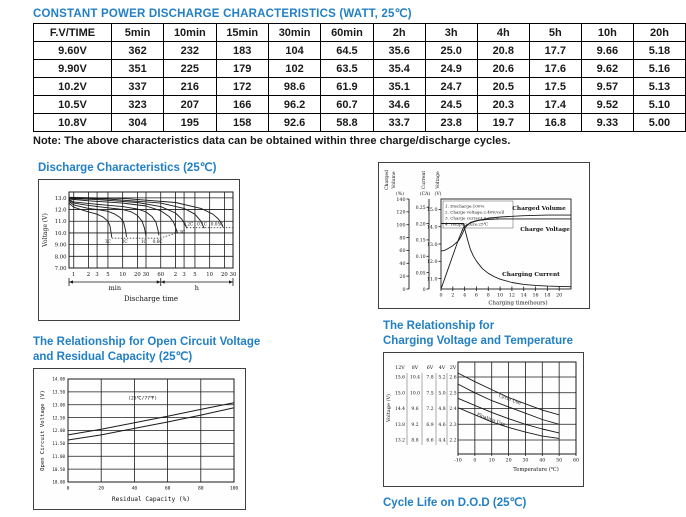 The width and height of the screenshot is (686, 517). I want to click on table-cell: 323, so click(137, 104).